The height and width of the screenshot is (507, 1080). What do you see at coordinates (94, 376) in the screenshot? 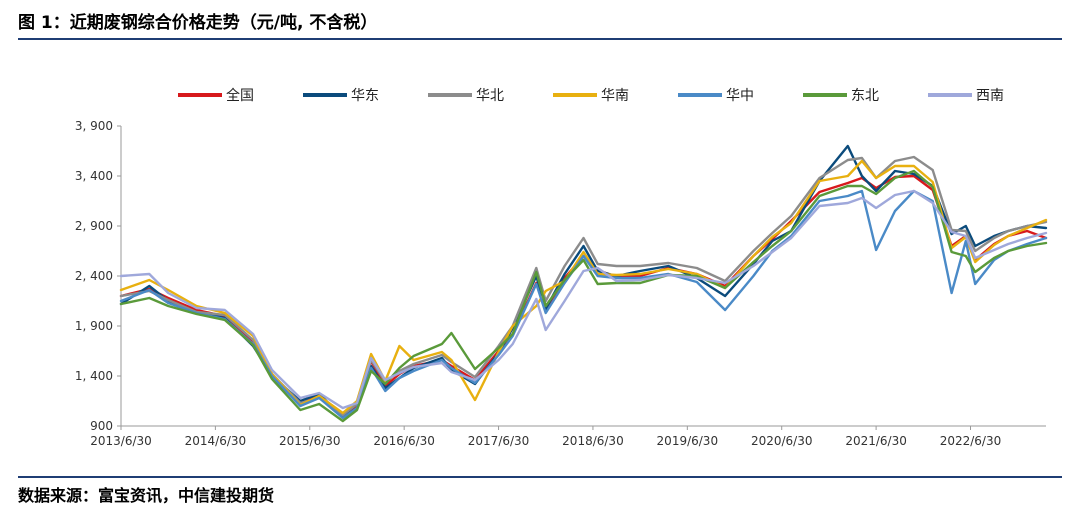
I see `y-tick-label: 1, 400` at bounding box center [94, 376].